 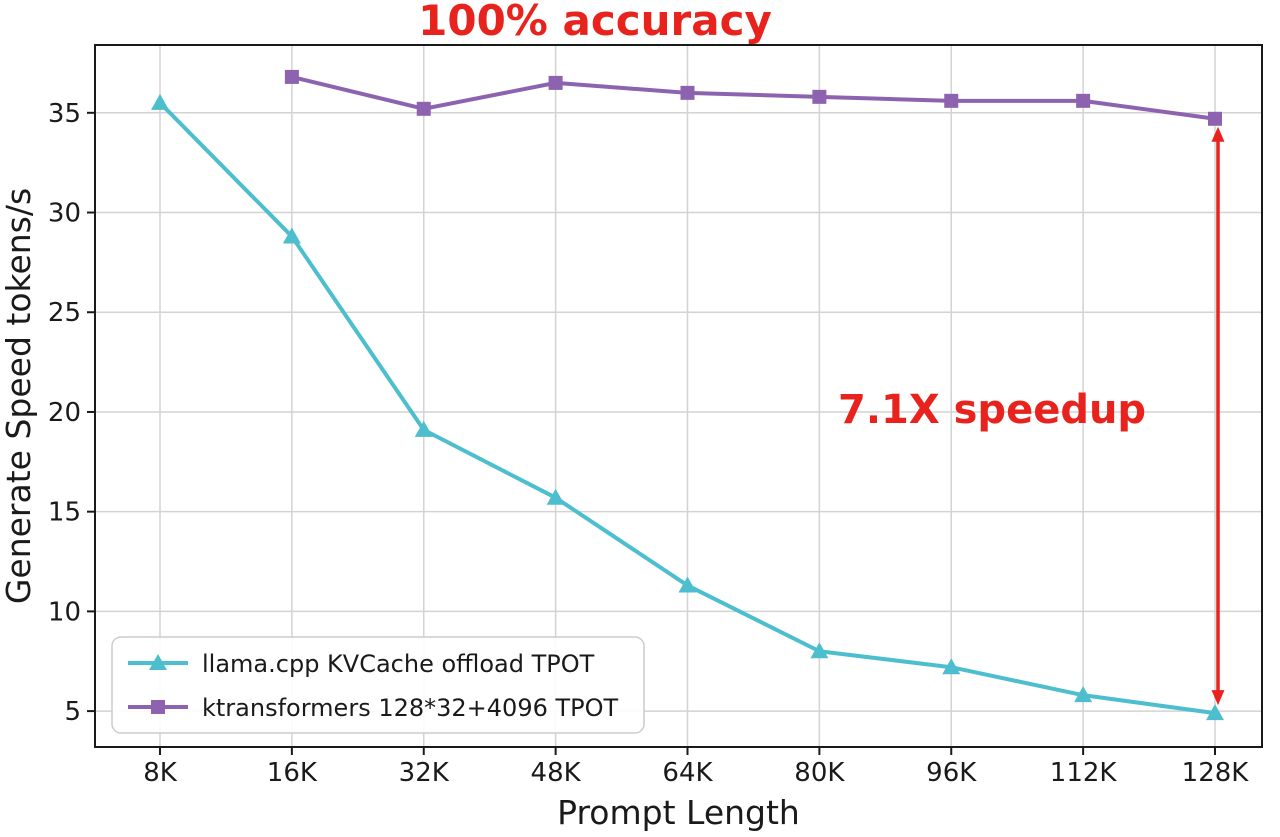 What do you see at coordinates (1218, 698) in the screenshot?
I see `speedup-arrow-head-bottom` at bounding box center [1218, 698].